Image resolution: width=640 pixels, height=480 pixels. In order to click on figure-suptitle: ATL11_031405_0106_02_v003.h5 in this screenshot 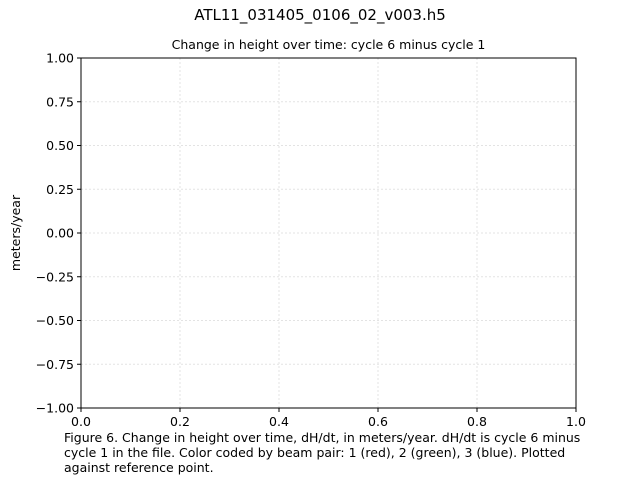, I will do `click(320, 15)`.